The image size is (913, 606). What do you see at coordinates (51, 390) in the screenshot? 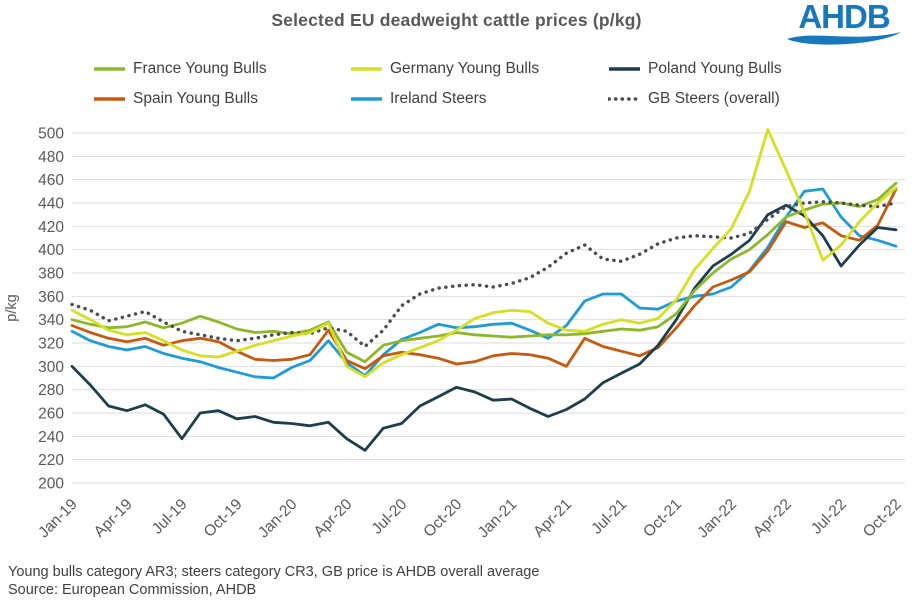
I see `y-tick-label: 280` at bounding box center [51, 390].